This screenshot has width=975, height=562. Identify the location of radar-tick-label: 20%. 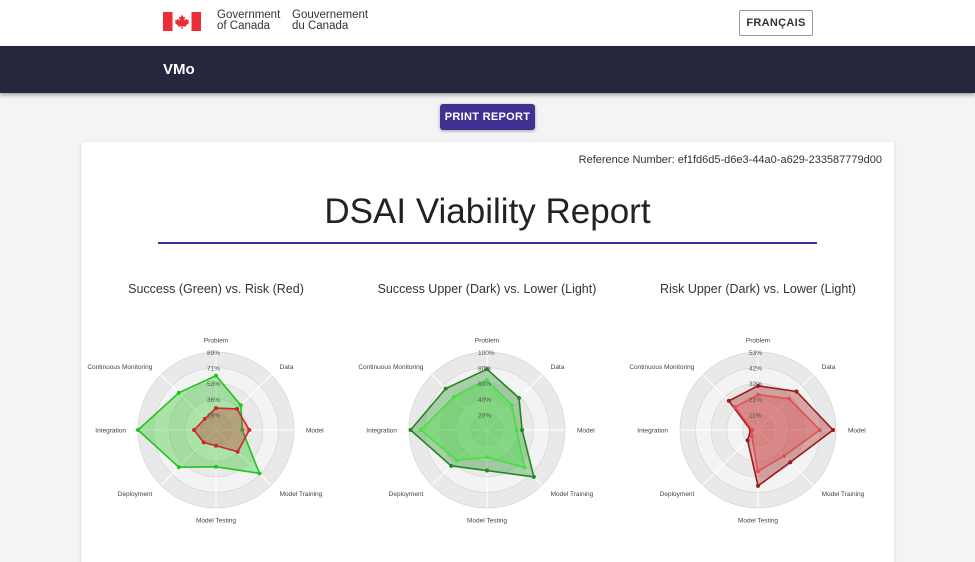
(484, 415).